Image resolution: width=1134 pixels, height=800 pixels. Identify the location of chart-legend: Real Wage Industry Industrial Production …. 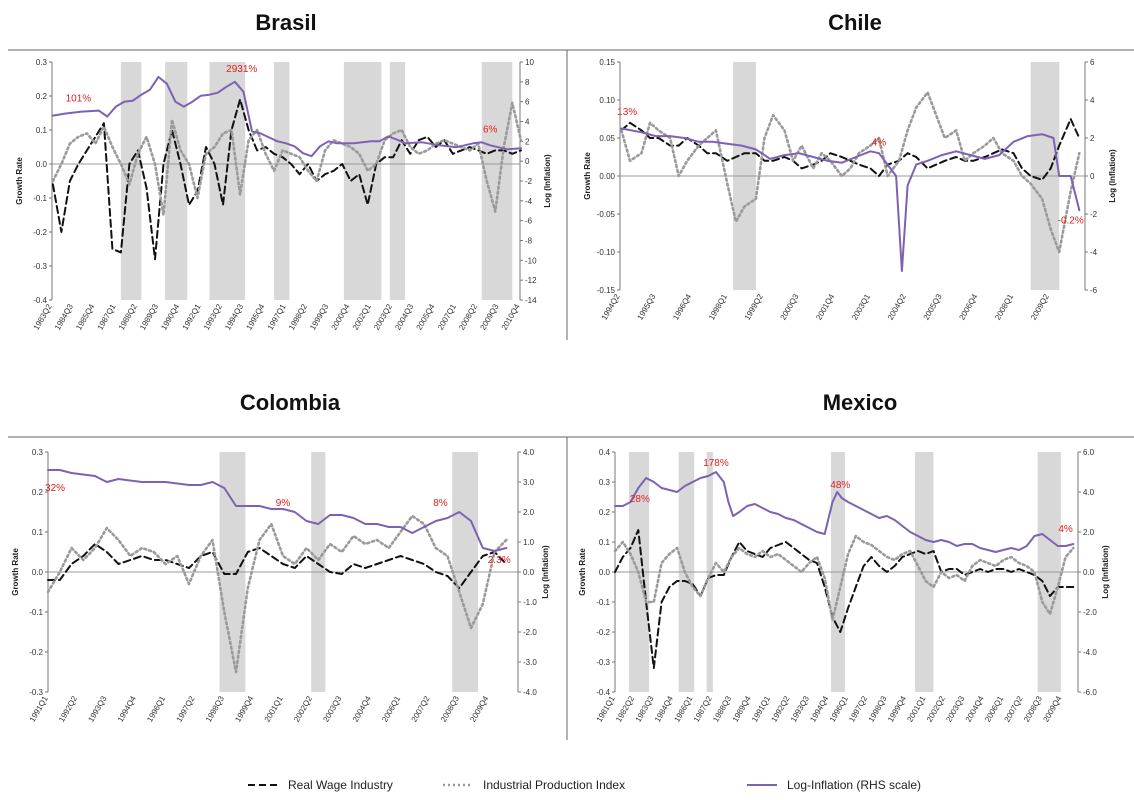
(584, 785).